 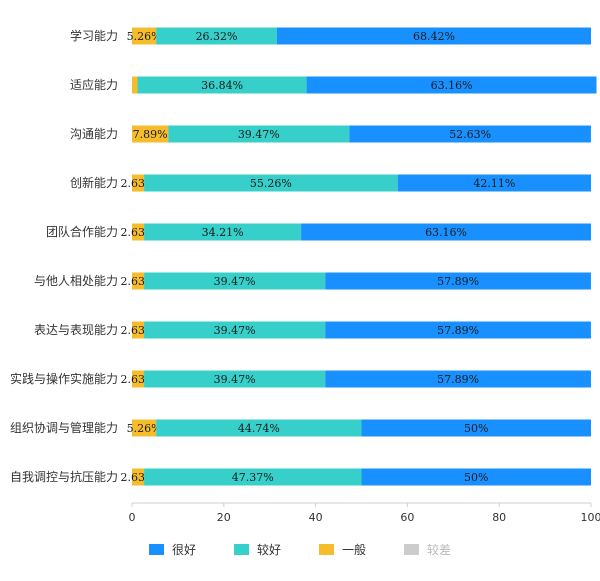 I want to click on legend-item: 较差, so click(x=427, y=549).